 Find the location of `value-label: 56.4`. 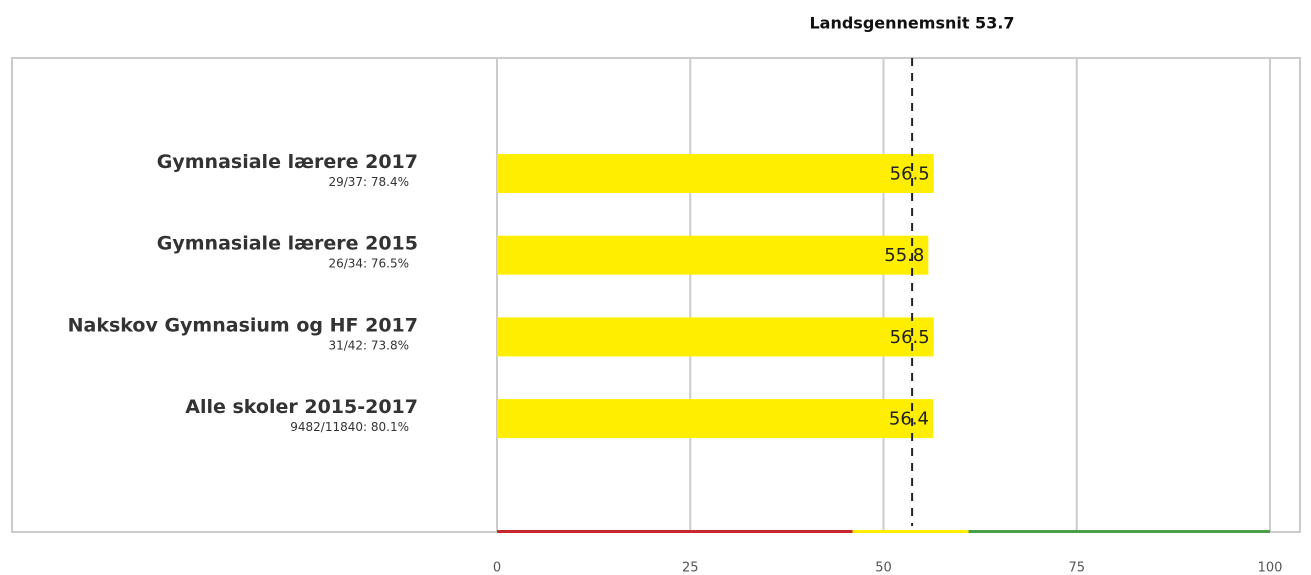

value-label: 56.4 is located at coordinates (909, 419).